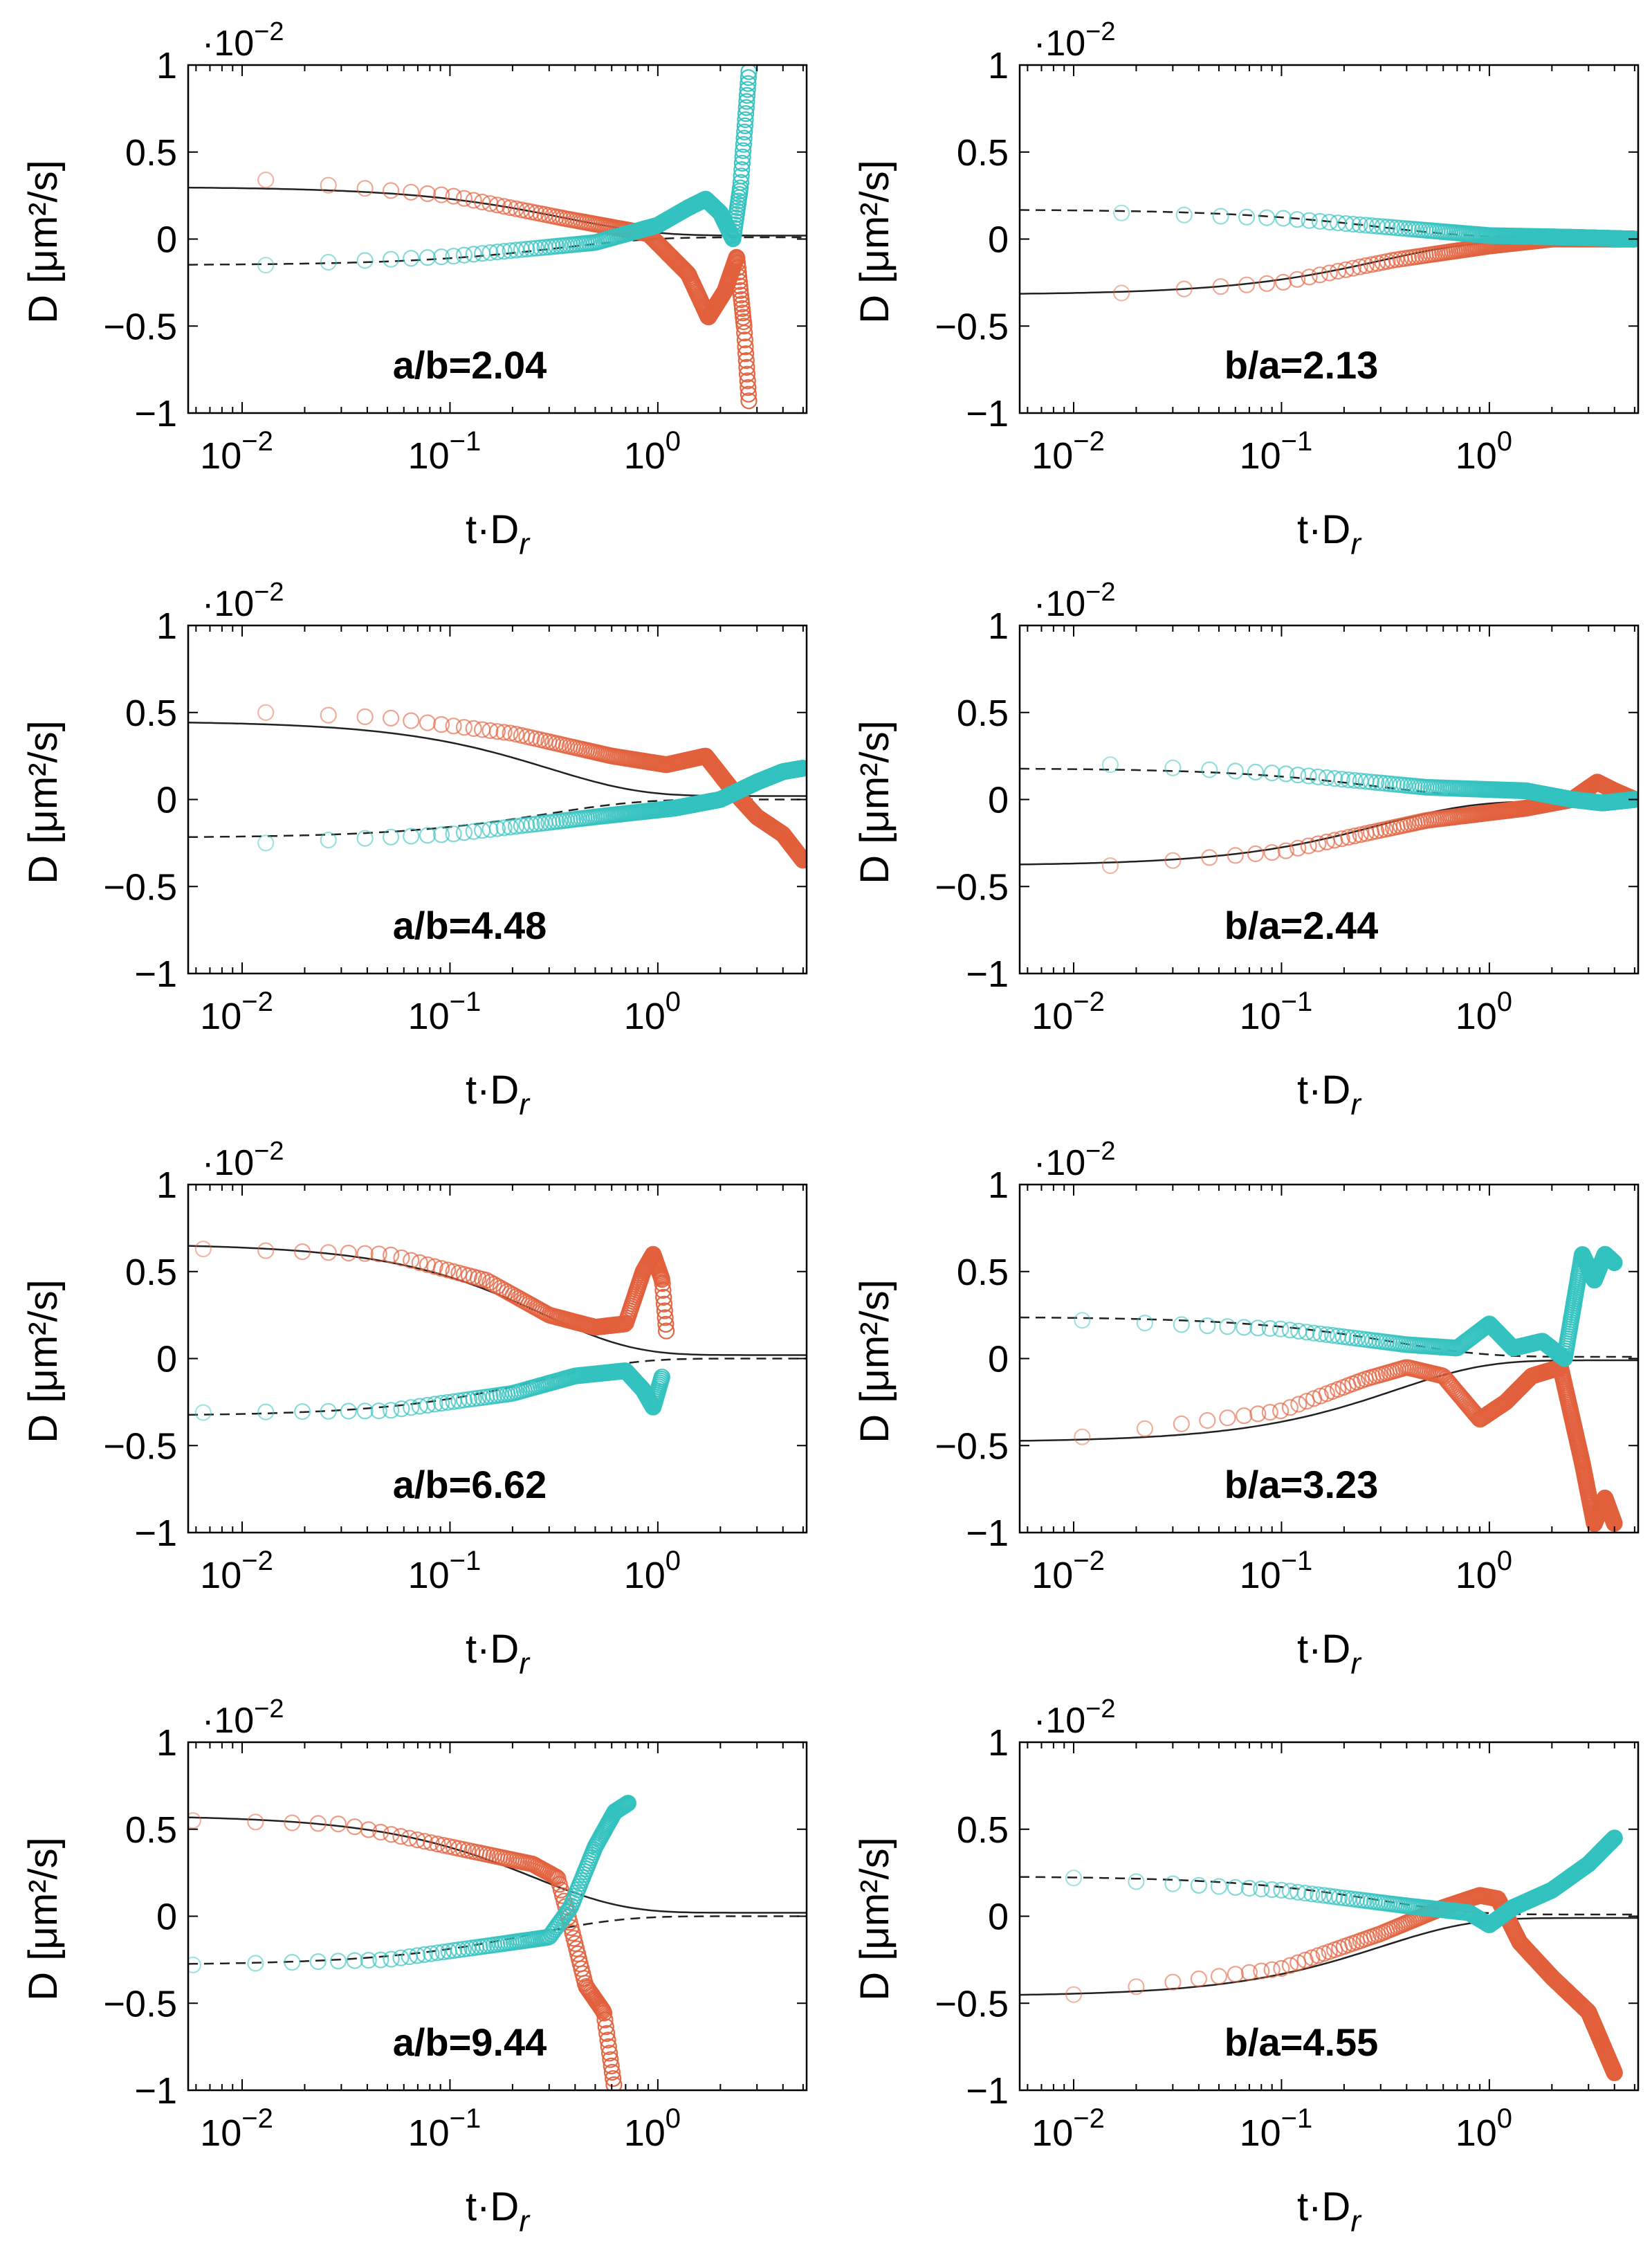  I want to click on panel-label: a/b=9.44, so click(470, 2042).